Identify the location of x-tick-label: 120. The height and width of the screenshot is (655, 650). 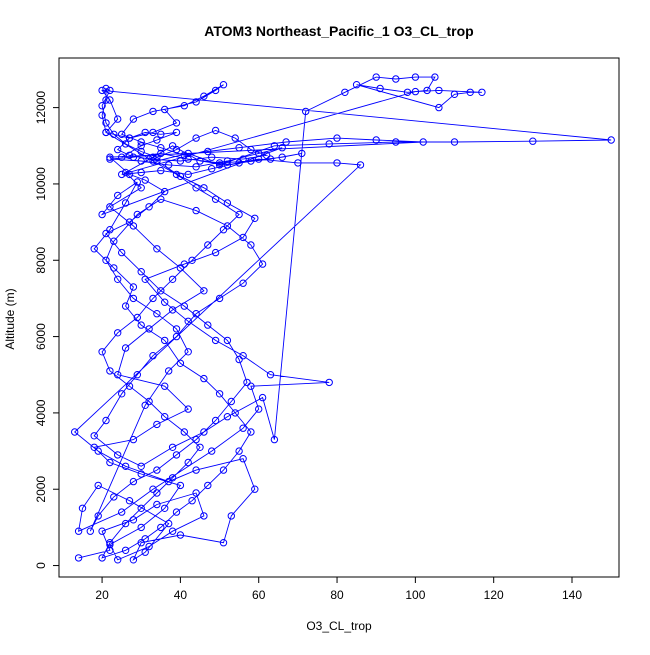
(494, 595).